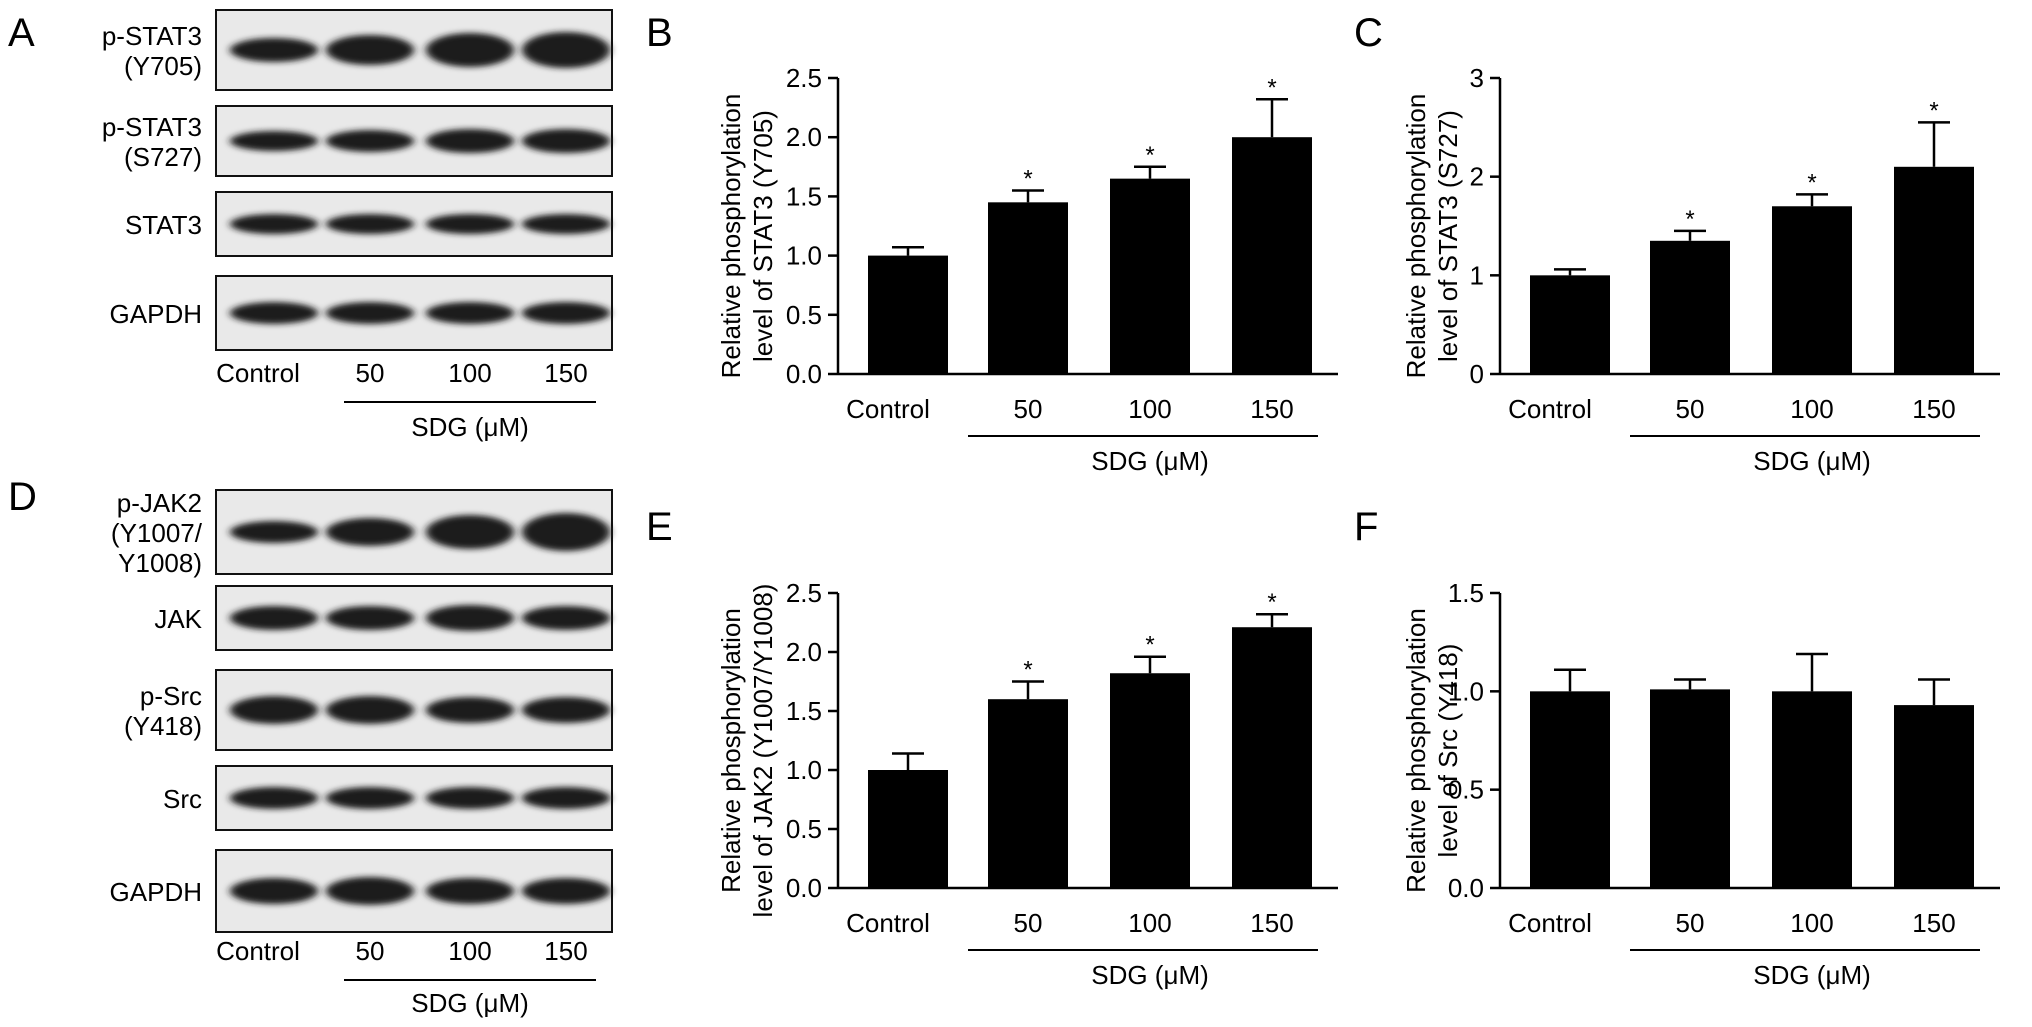  Describe the element at coordinates (565, 373) in the screenshot. I see `blot-lane-label: 150` at that location.